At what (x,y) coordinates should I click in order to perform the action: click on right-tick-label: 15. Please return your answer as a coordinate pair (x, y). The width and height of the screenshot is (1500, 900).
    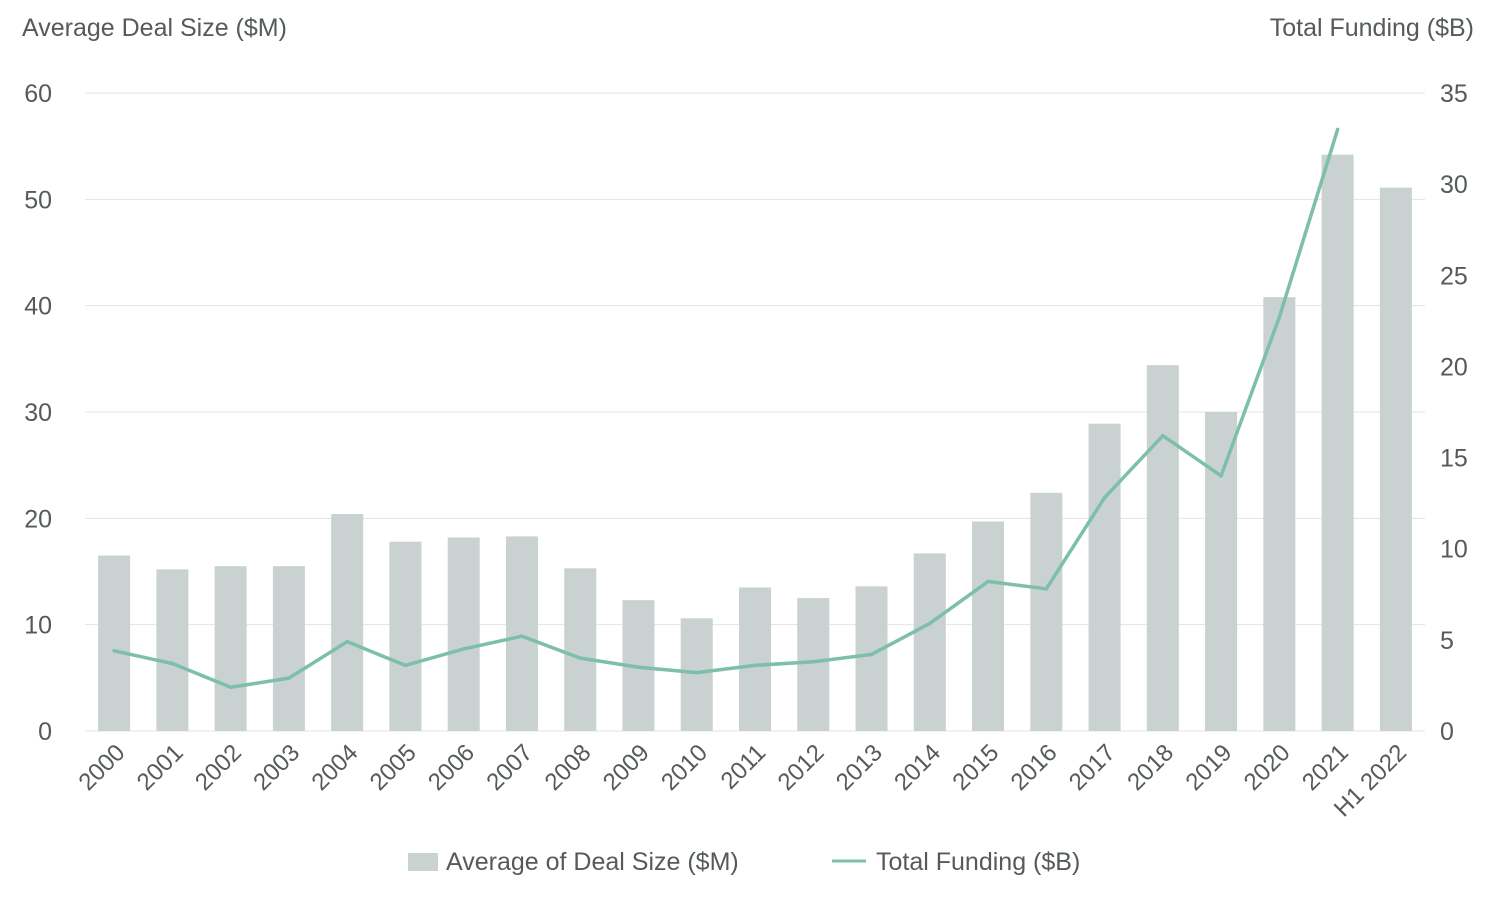
    Looking at the image, I should click on (1454, 459).